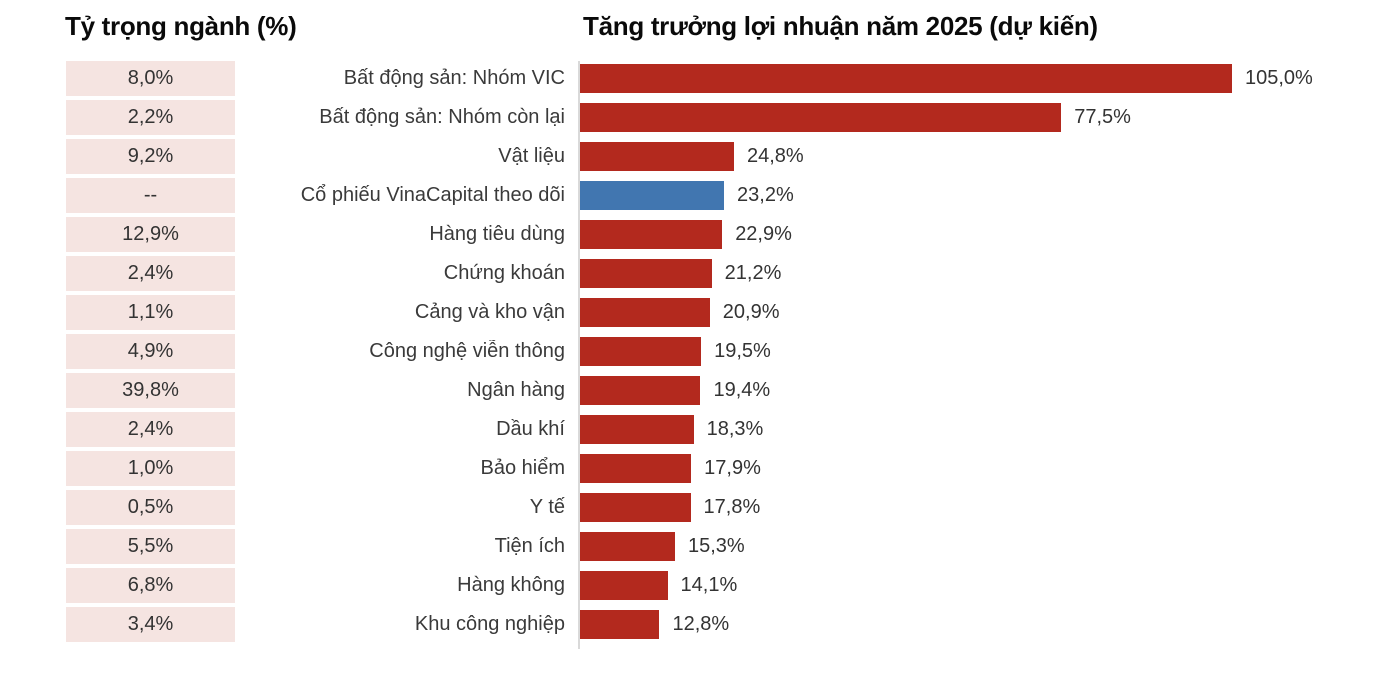  What do you see at coordinates (150, 78) in the screenshot?
I see `sector-weight-cell: 8,0%` at bounding box center [150, 78].